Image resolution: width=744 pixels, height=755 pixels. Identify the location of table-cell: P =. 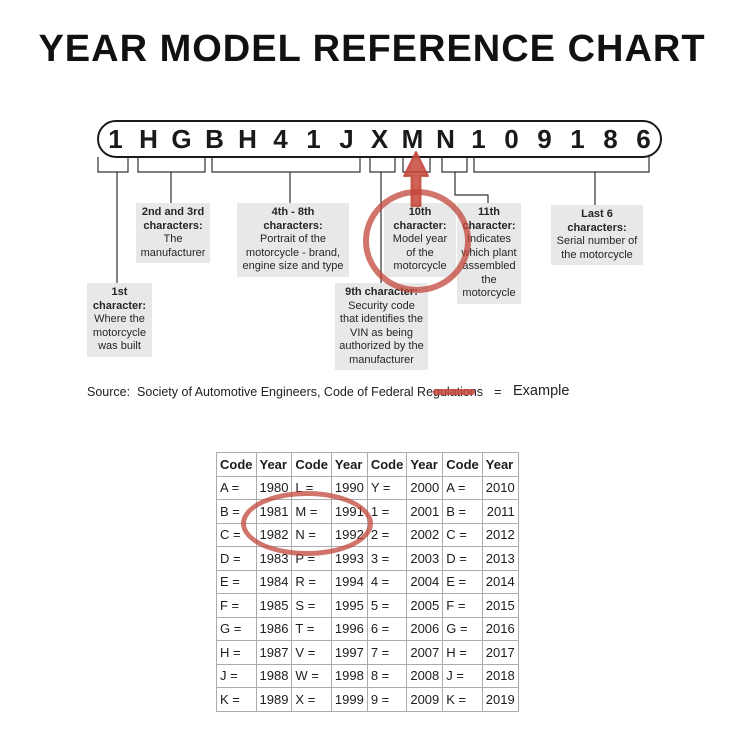
(311, 558).